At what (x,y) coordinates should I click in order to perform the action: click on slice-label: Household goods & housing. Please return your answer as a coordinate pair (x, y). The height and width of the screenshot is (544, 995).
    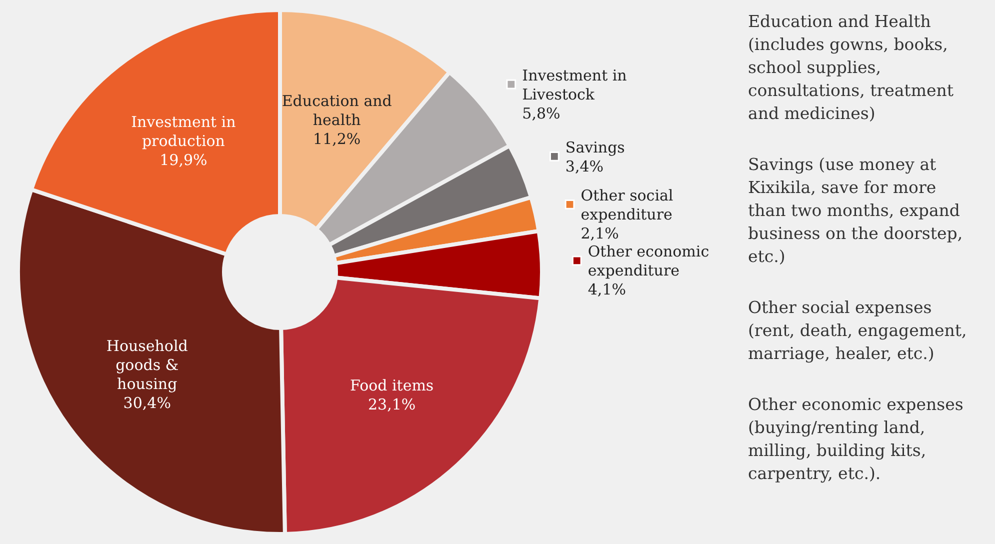
    Looking at the image, I should click on (147, 364).